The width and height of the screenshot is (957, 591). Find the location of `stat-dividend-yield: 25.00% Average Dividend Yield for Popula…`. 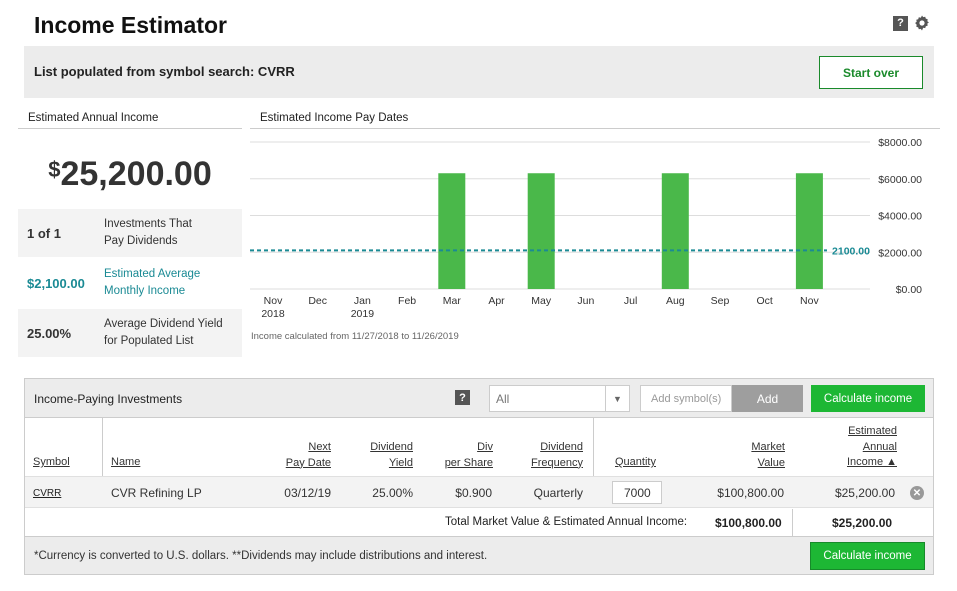

stat-dividend-yield: 25.00% Average Dividend Yield for Popula… is located at coordinates (130, 332).